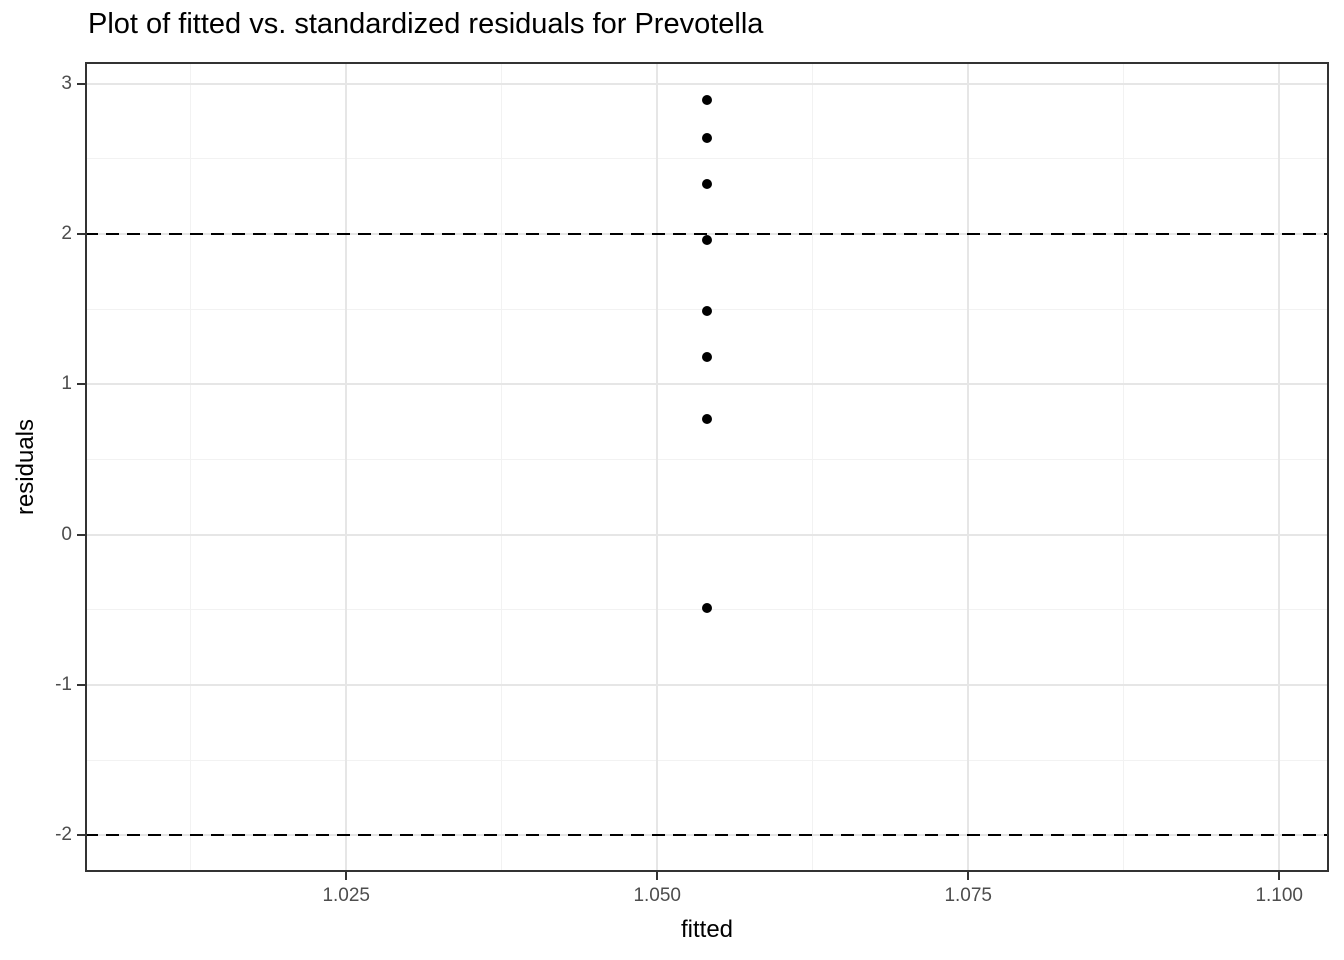 This screenshot has width=1344, height=960. Describe the element at coordinates (66, 83) in the screenshot. I see `y-tick-label: 3` at that location.